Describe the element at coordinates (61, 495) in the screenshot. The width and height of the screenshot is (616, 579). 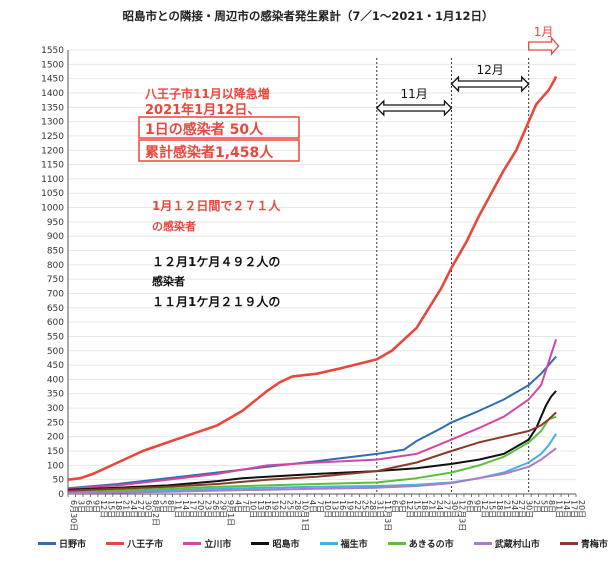
I see `y-tick-label: 0` at that location.